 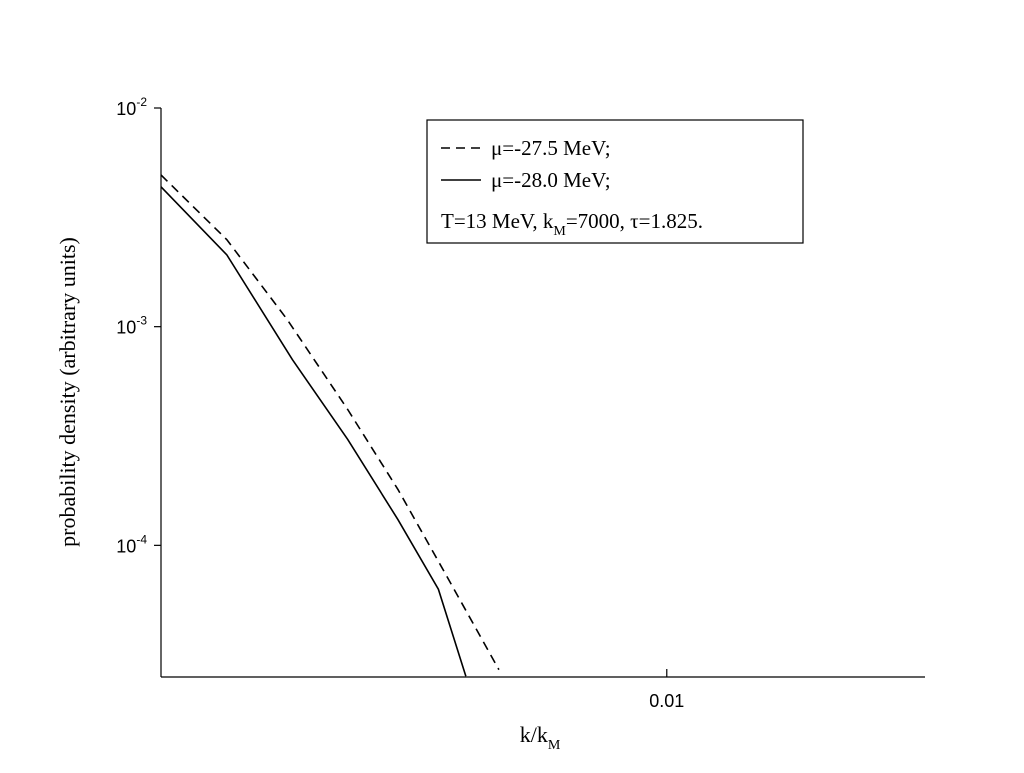 I want to click on annotation-part: =7000, τ=1.825., so click(x=634, y=221).